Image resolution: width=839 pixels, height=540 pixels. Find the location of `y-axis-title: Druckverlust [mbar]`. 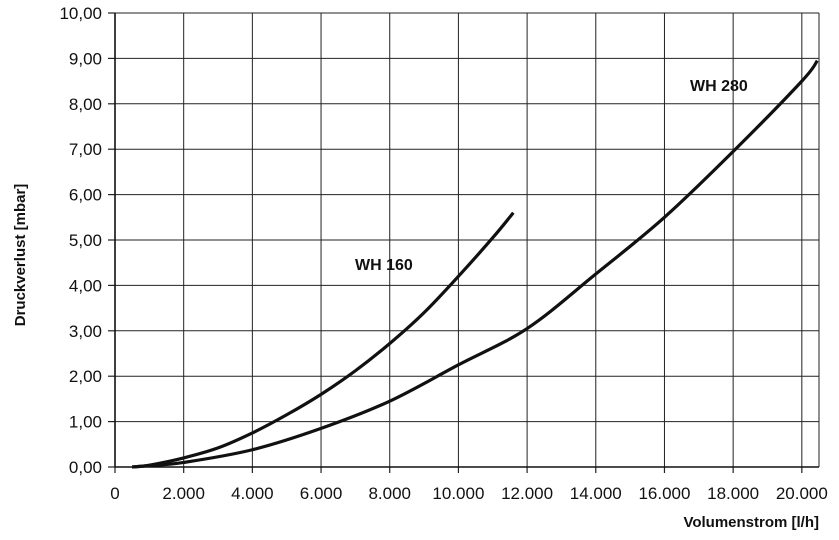

y-axis-title: Druckverlust [mbar] is located at coordinates (20, 255).